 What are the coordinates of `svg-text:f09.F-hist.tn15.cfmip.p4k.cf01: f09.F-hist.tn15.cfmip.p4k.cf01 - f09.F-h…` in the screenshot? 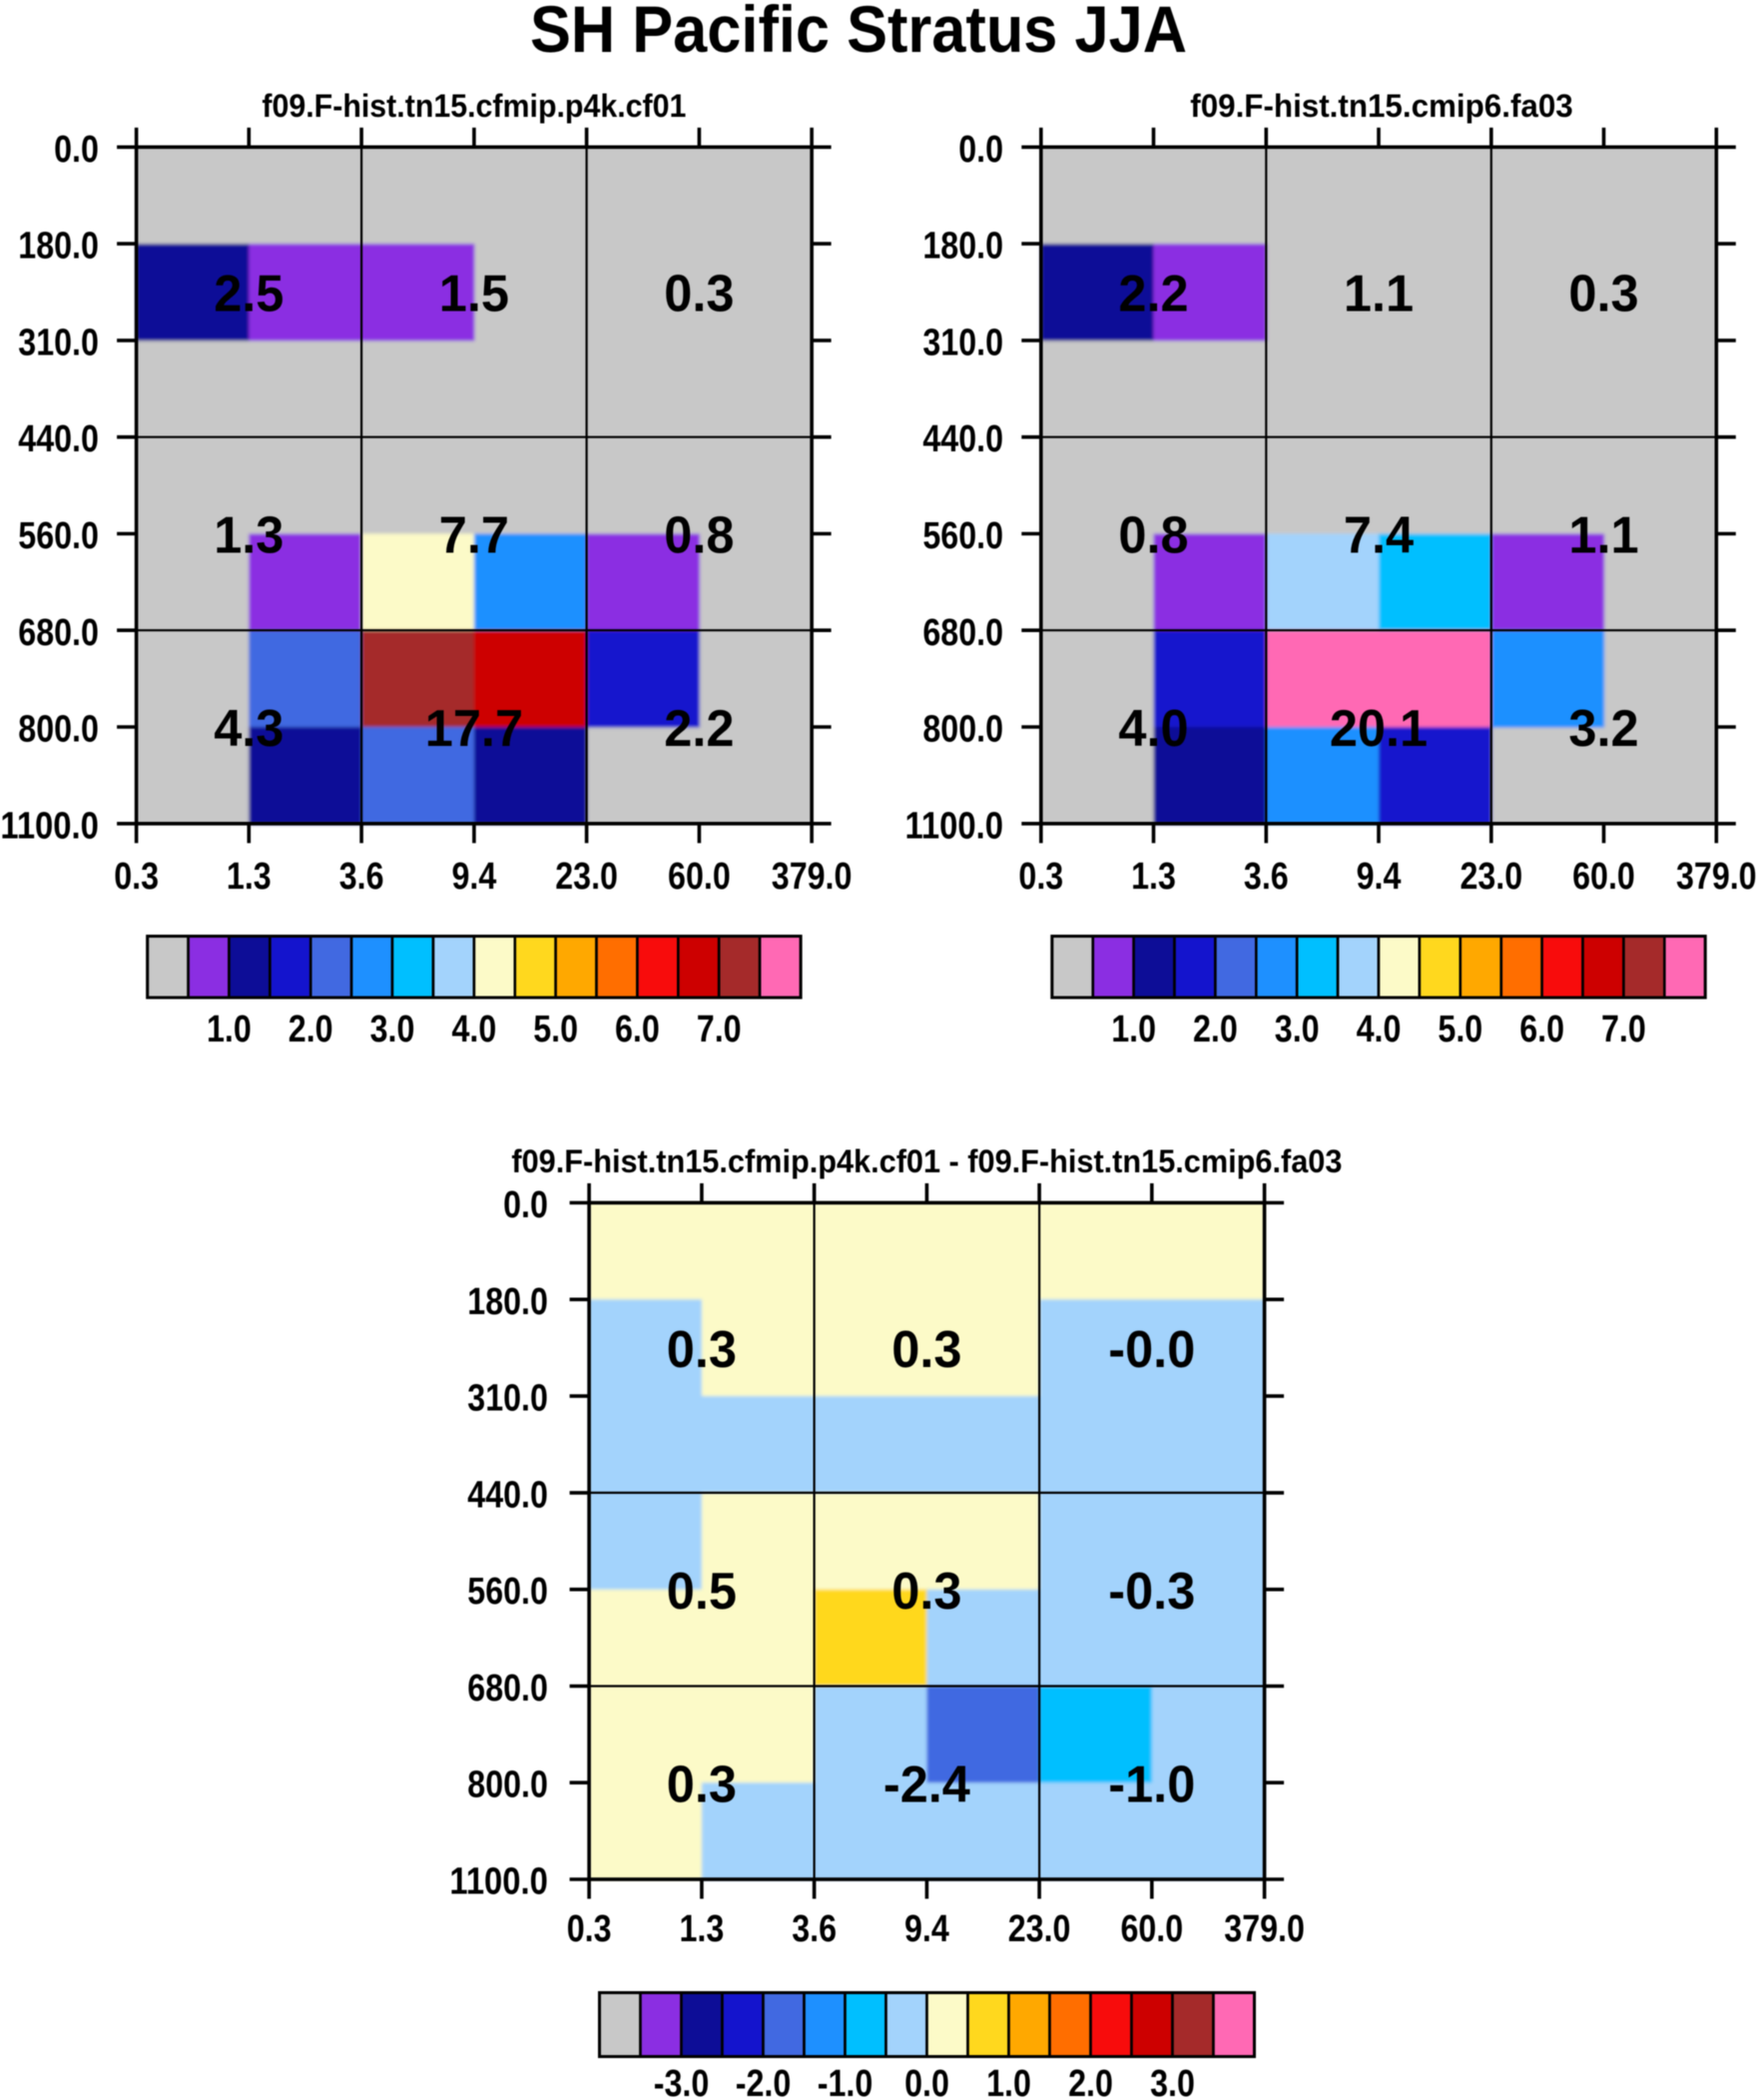 It's located at (927, 1161).